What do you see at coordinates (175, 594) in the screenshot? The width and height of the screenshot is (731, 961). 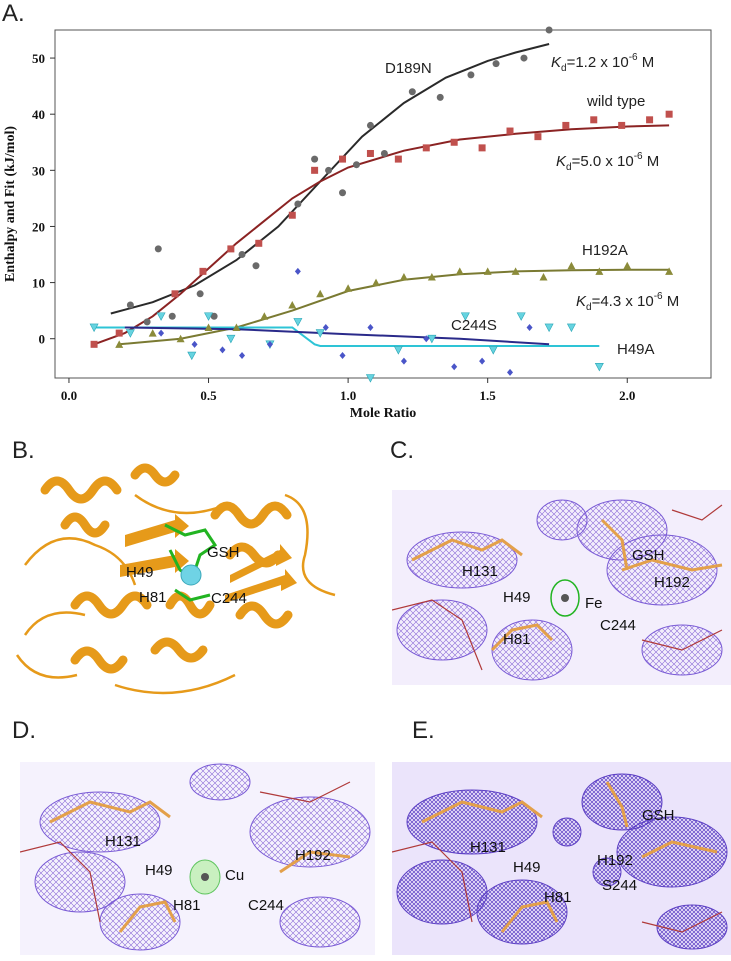 I see `loops` at bounding box center [175, 594].